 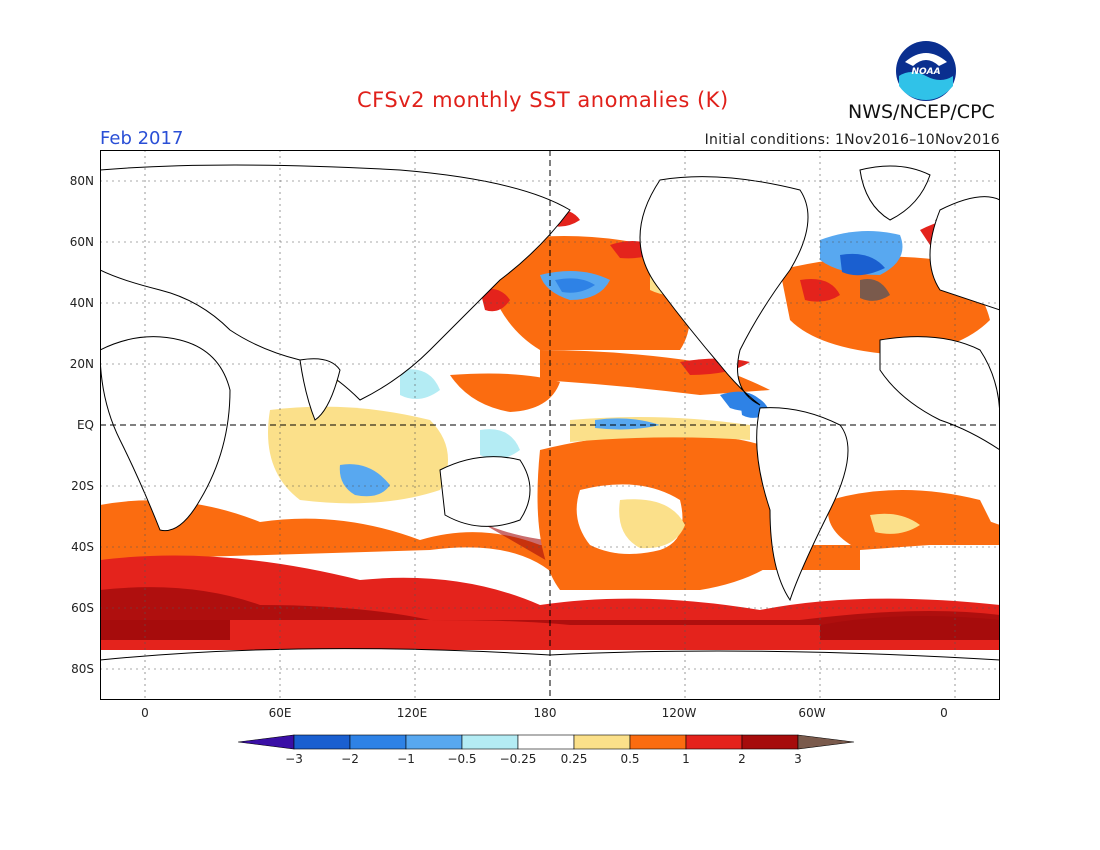 What do you see at coordinates (394, 426) in the screenshot?
I see `indian-ocean-anomalies` at bounding box center [394, 426].